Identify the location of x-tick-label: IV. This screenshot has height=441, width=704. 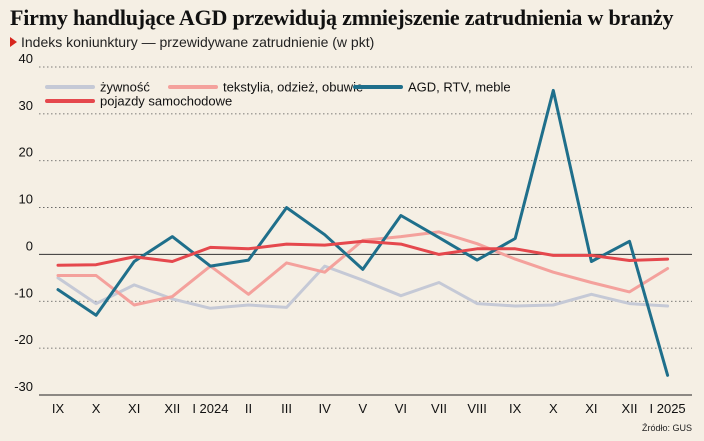
(325, 408).